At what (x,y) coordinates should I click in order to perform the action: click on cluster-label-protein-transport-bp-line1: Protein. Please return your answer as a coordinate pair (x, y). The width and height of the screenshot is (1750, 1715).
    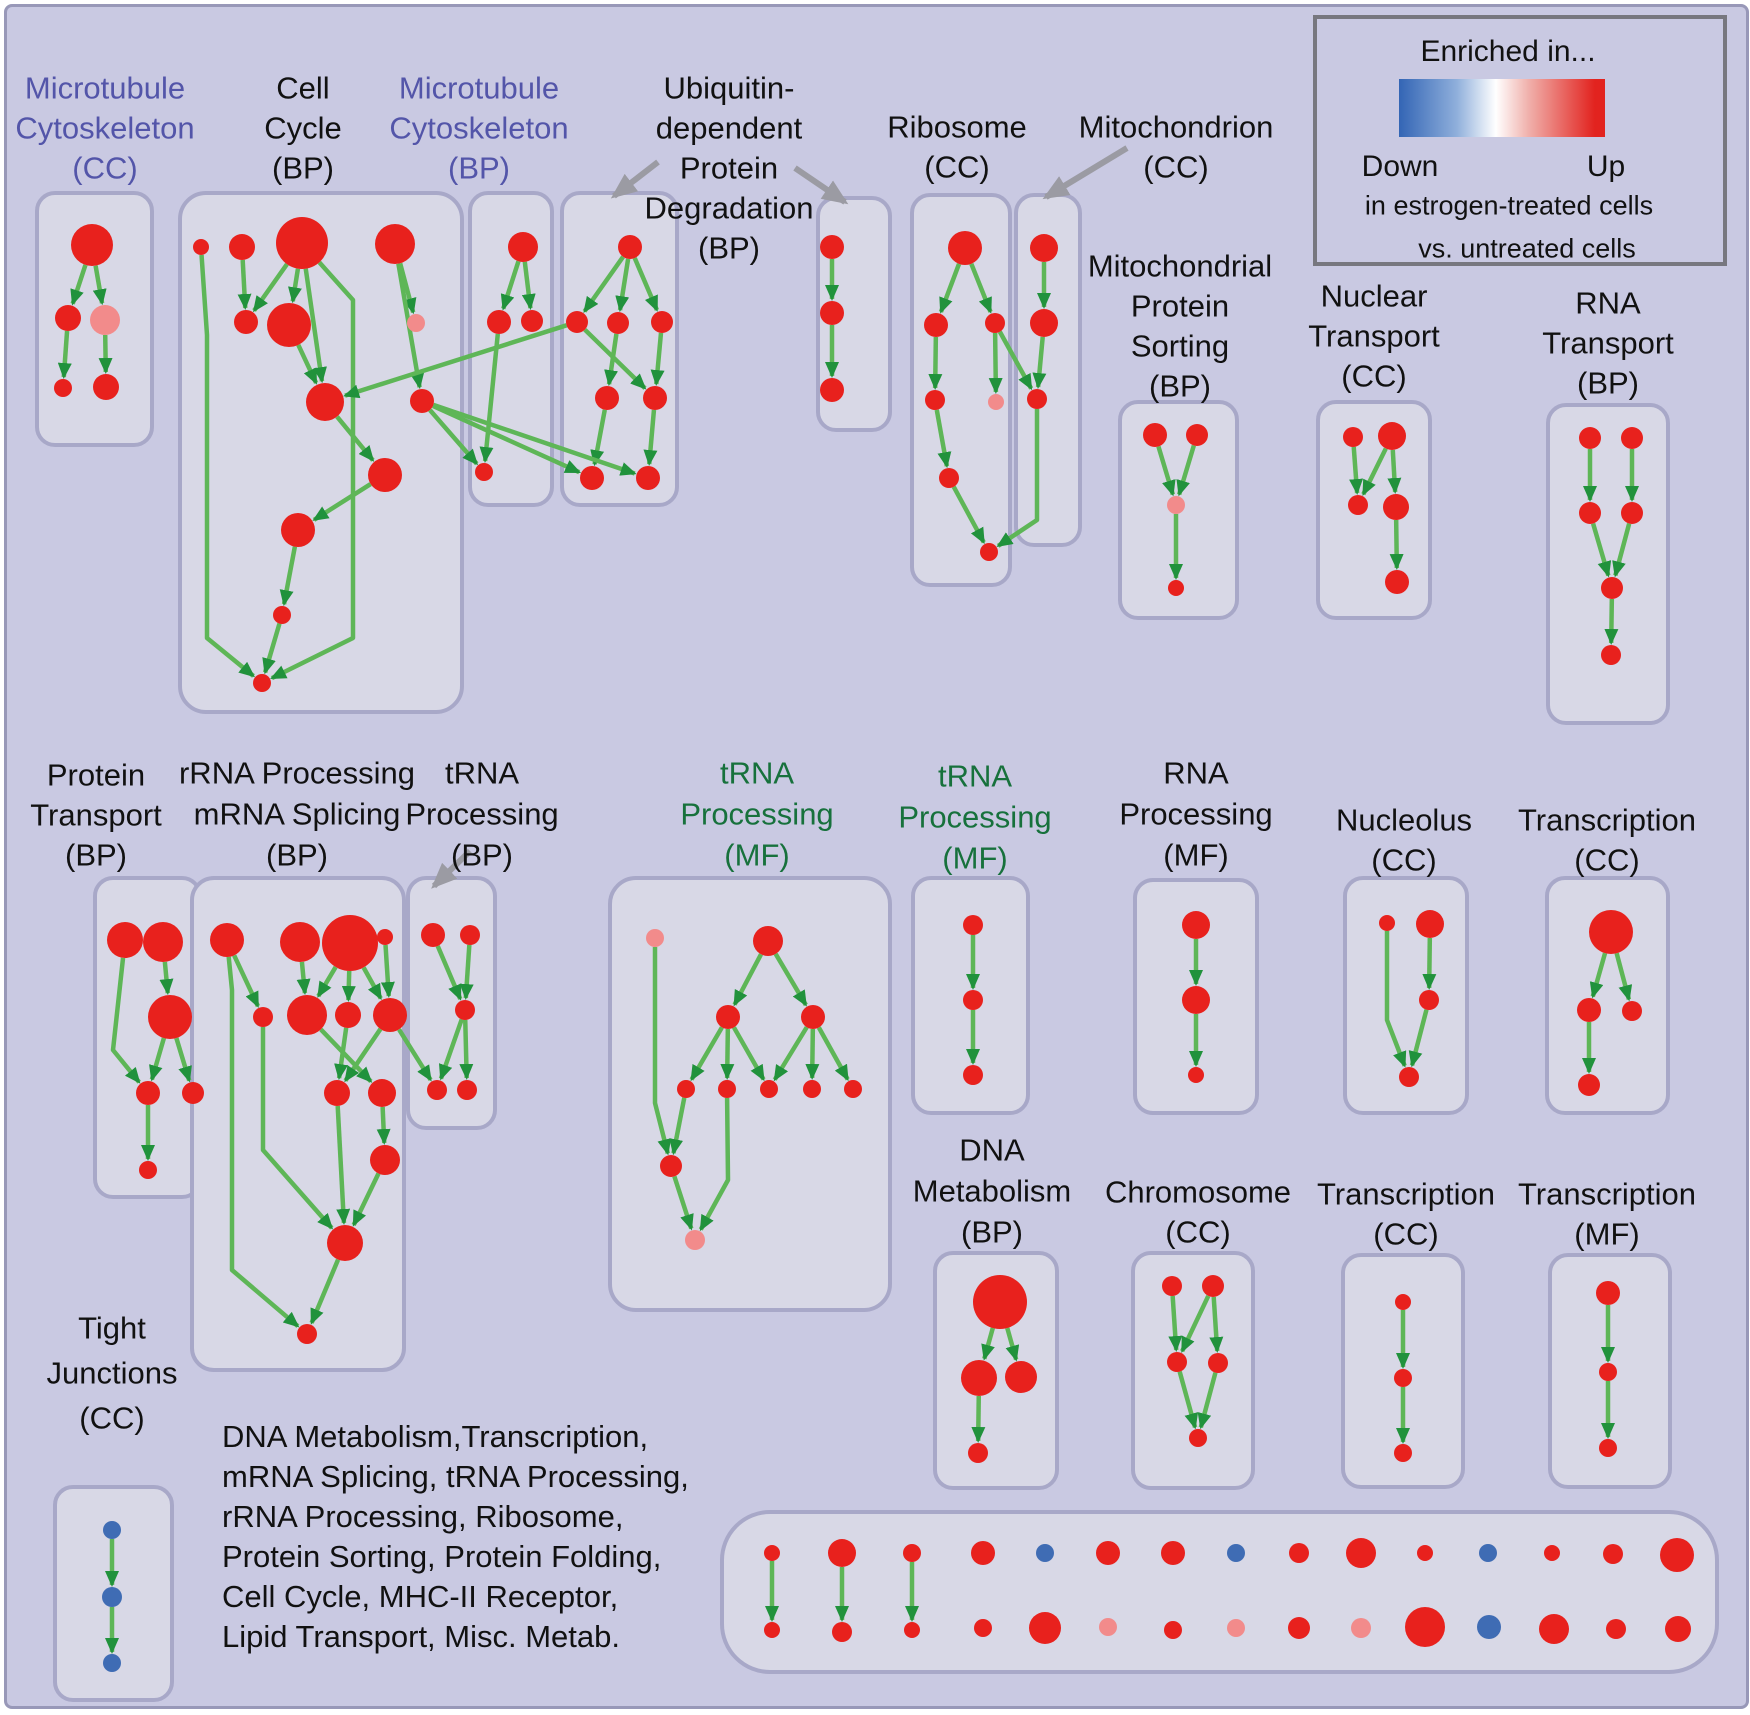
    Looking at the image, I should click on (96, 775).